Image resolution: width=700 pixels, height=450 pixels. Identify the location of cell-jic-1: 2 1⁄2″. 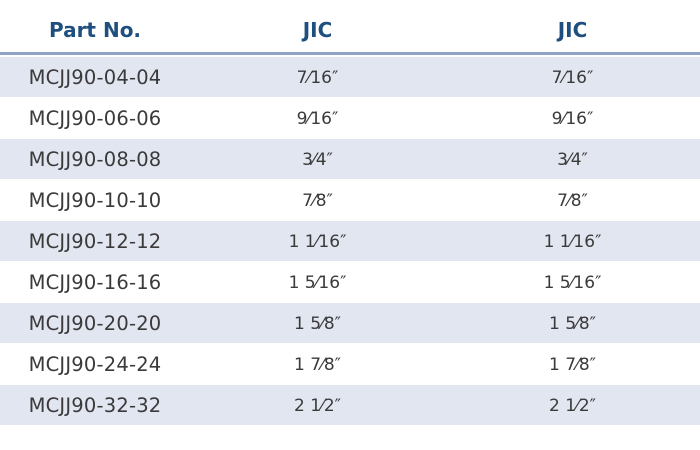
(317, 406).